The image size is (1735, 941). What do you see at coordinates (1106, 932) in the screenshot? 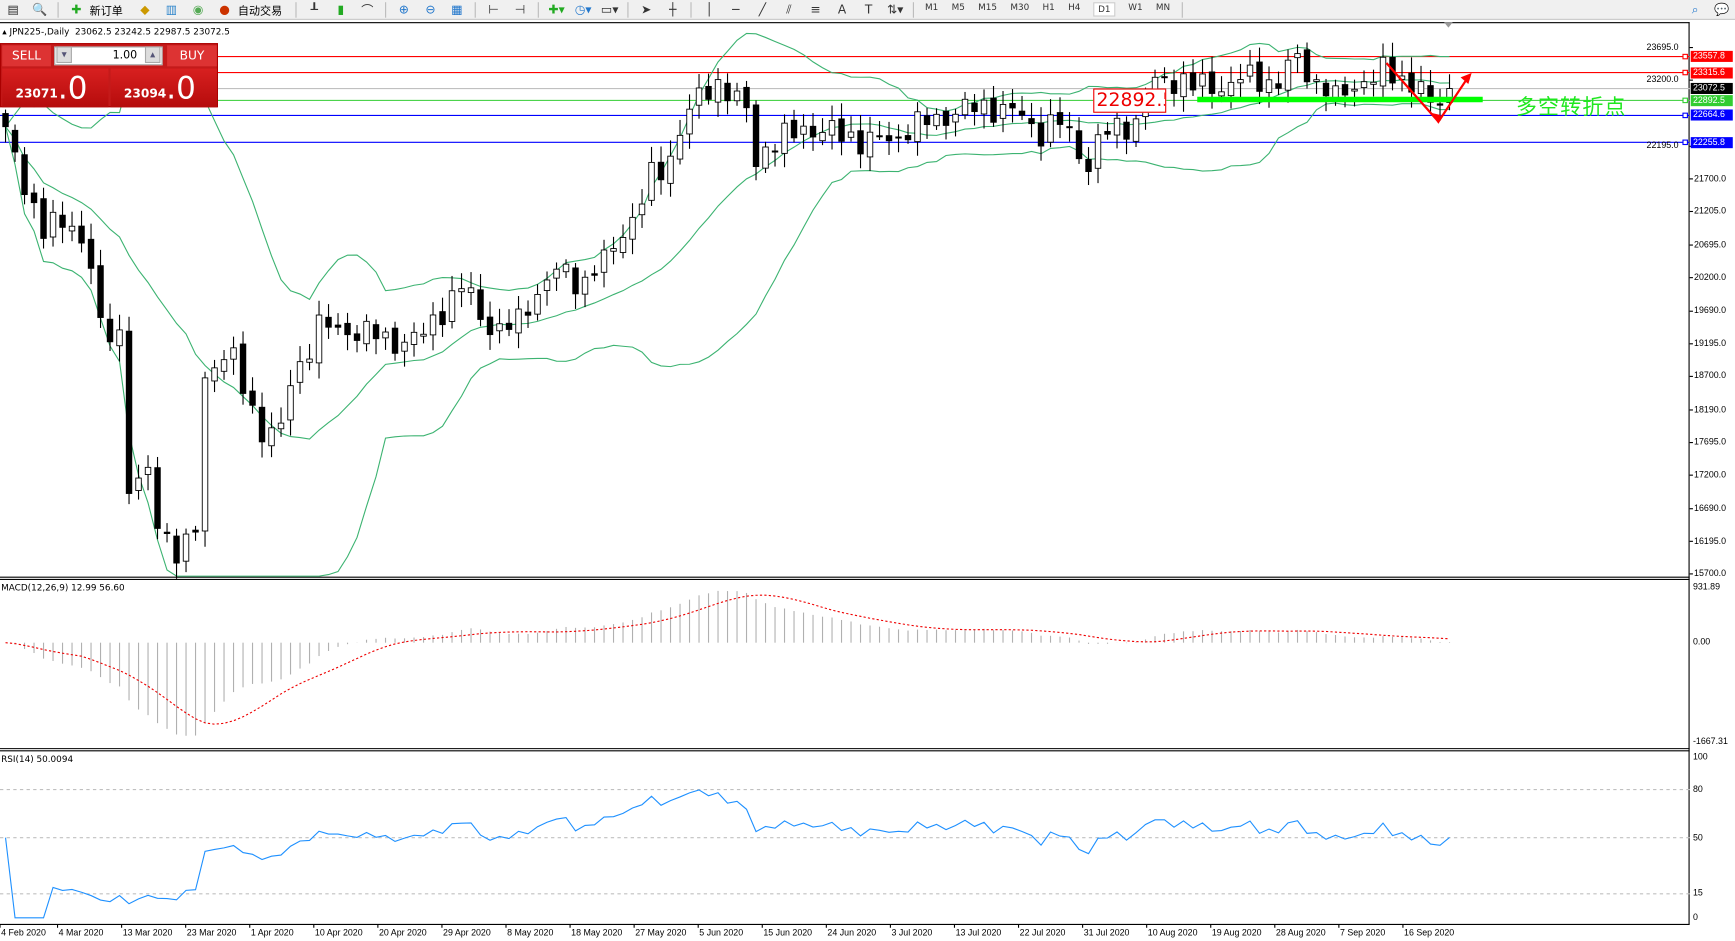
I see `date-label: 31 Jul 2020` at bounding box center [1106, 932].